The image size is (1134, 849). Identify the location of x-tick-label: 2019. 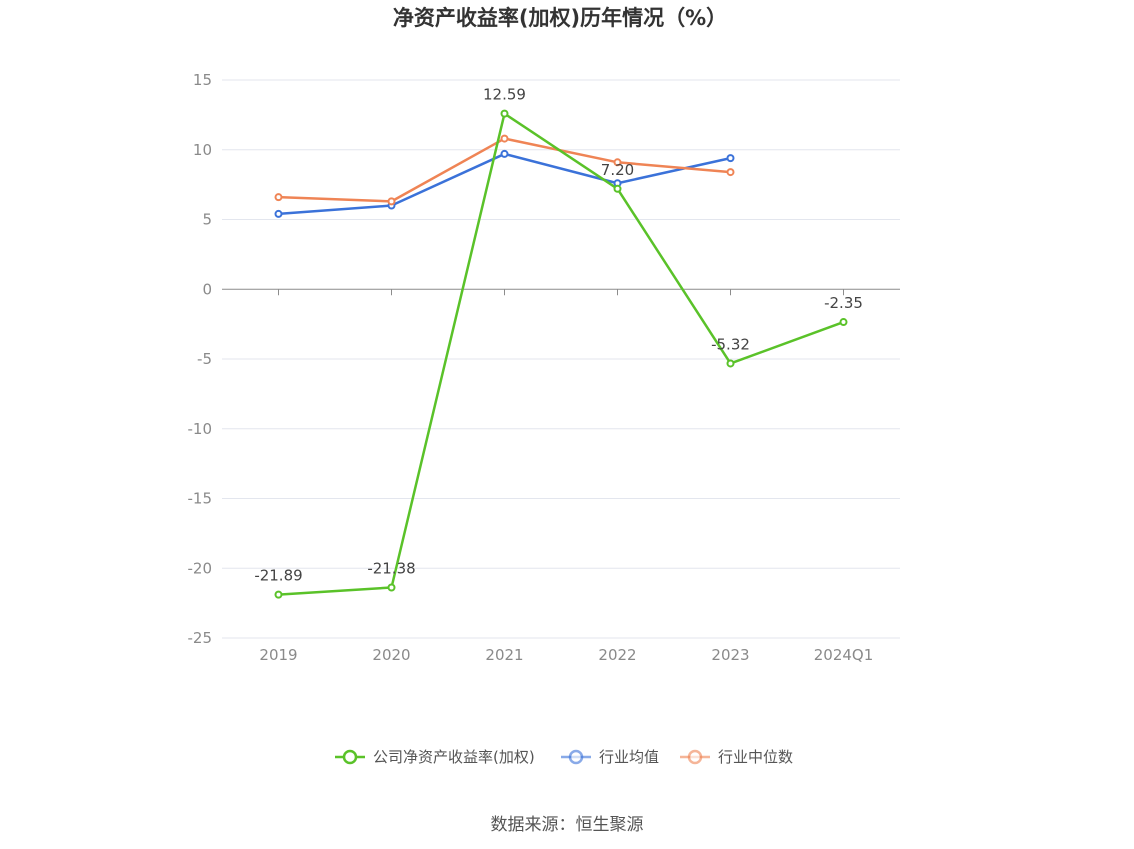
(278, 655).